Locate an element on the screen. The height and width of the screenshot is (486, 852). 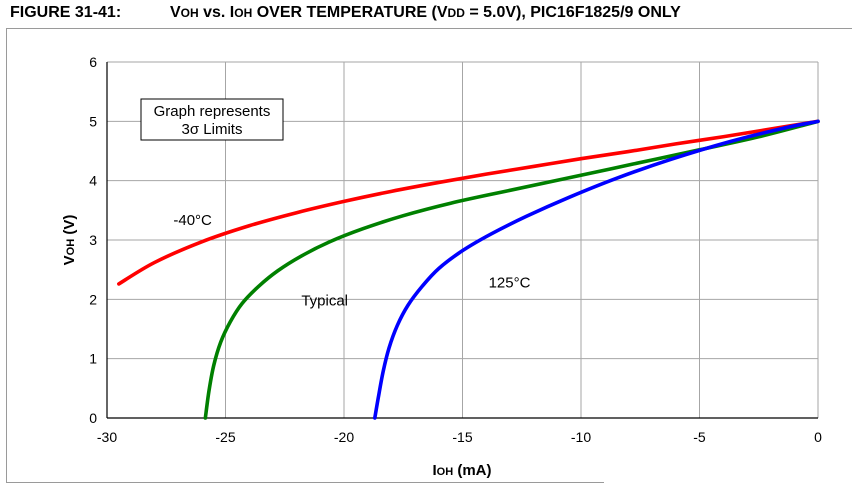
figure-label: FIGURE 31-41: is located at coordinates (66, 12).